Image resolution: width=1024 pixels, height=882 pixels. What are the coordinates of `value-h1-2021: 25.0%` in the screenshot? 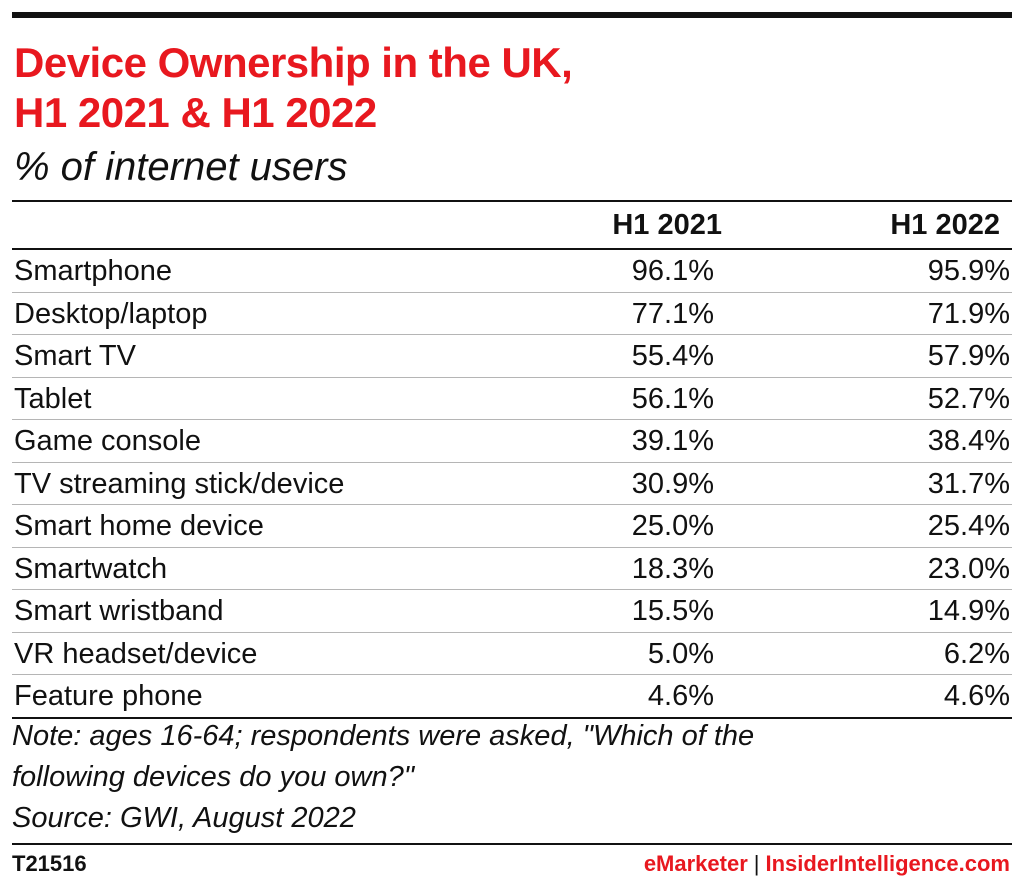 It's located at (672, 526).